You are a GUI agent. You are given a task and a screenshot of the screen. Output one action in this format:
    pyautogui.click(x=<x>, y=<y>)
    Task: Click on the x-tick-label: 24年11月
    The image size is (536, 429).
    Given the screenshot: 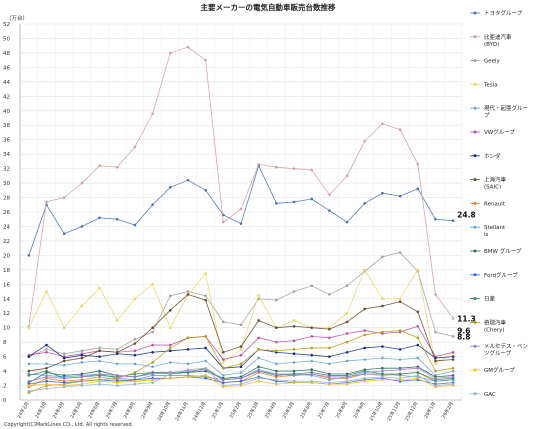 What is the action you would take?
    pyautogui.click(x=181, y=412)
    